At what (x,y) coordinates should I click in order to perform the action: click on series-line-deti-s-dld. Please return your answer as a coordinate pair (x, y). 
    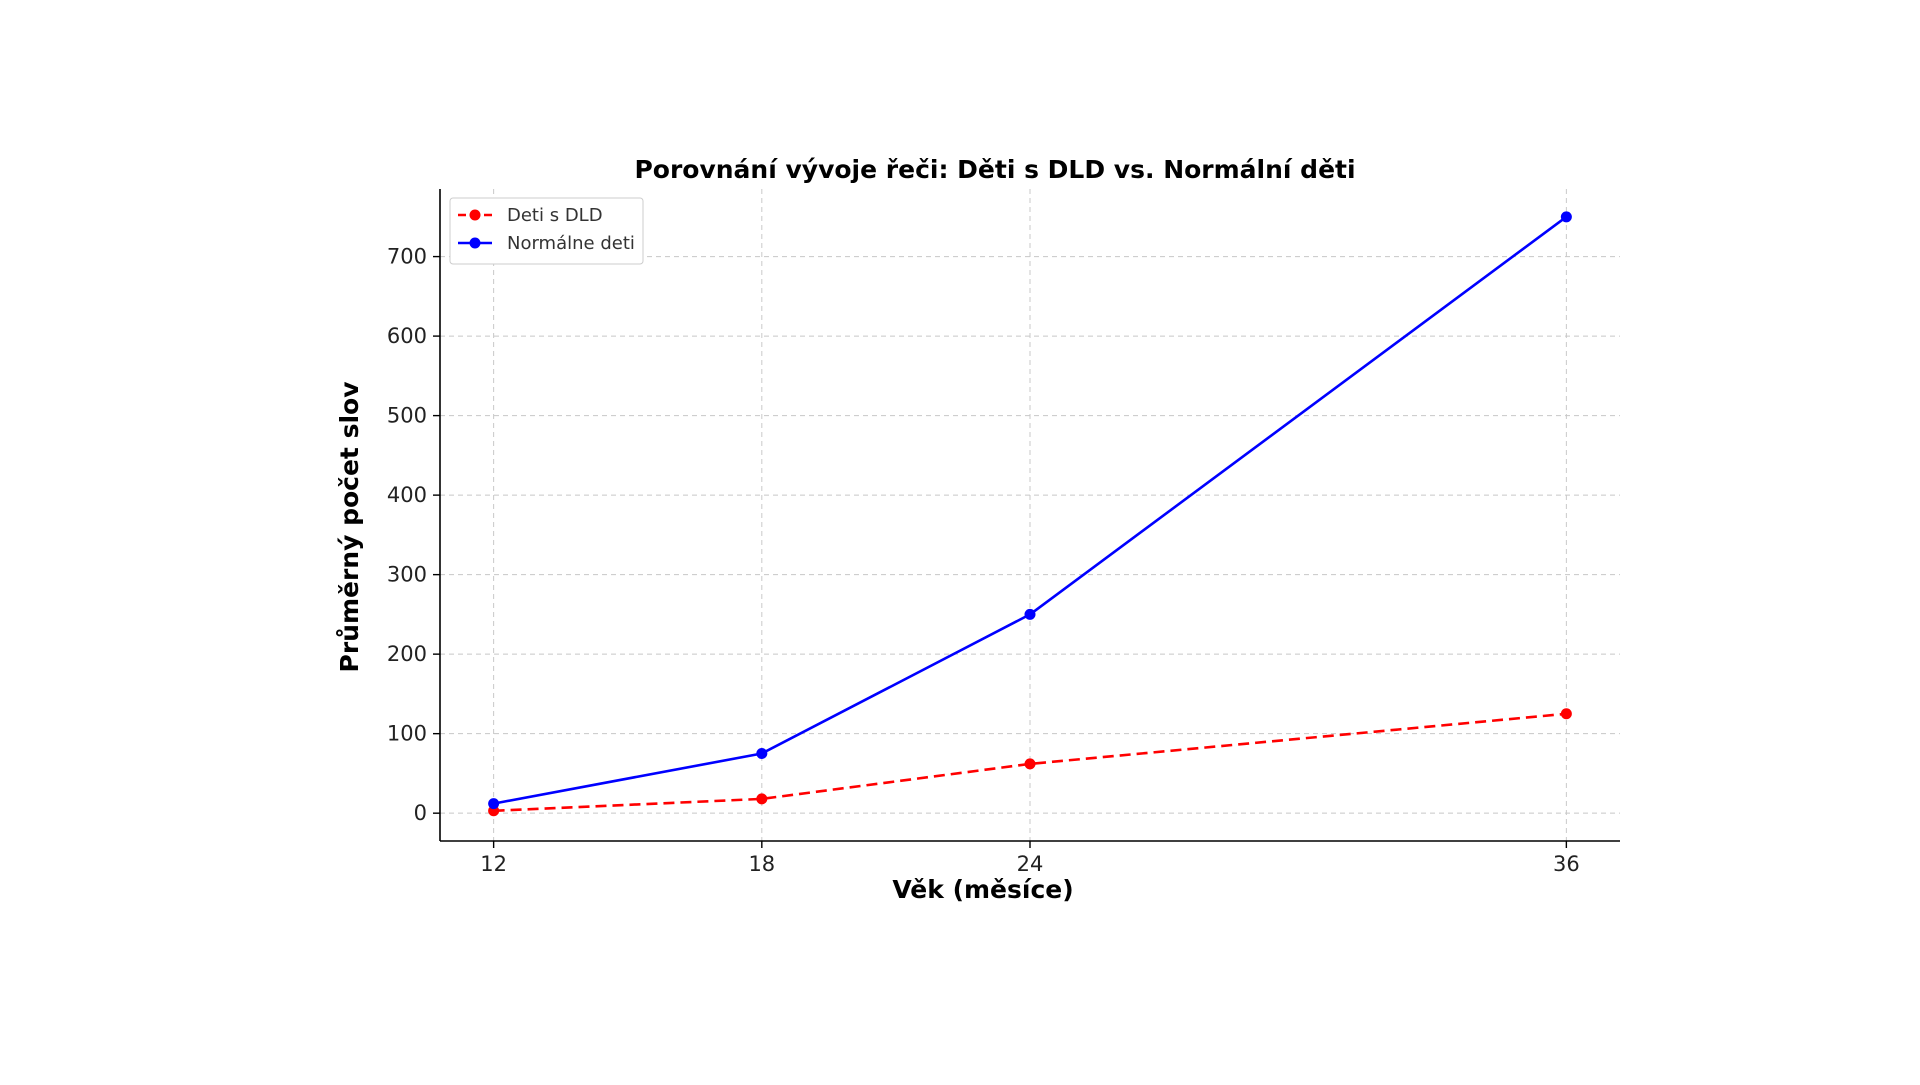
    Looking at the image, I should click on (1030, 762).